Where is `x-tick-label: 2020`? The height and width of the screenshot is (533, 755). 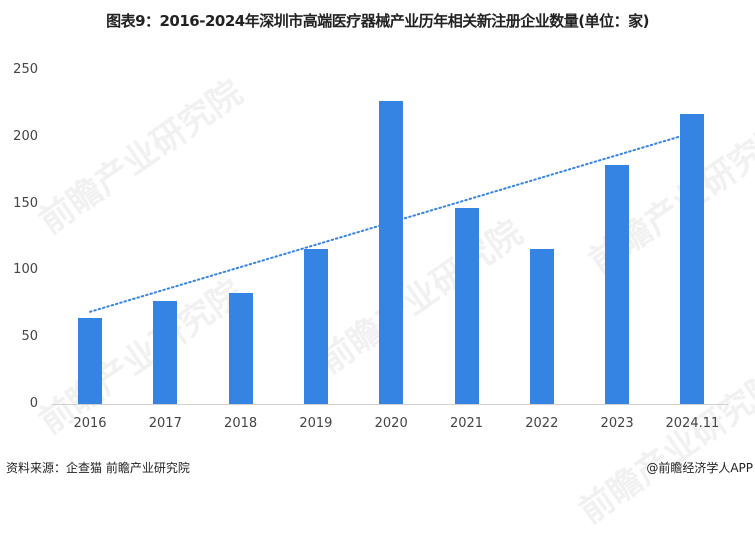 x-tick-label: 2020 is located at coordinates (391, 423).